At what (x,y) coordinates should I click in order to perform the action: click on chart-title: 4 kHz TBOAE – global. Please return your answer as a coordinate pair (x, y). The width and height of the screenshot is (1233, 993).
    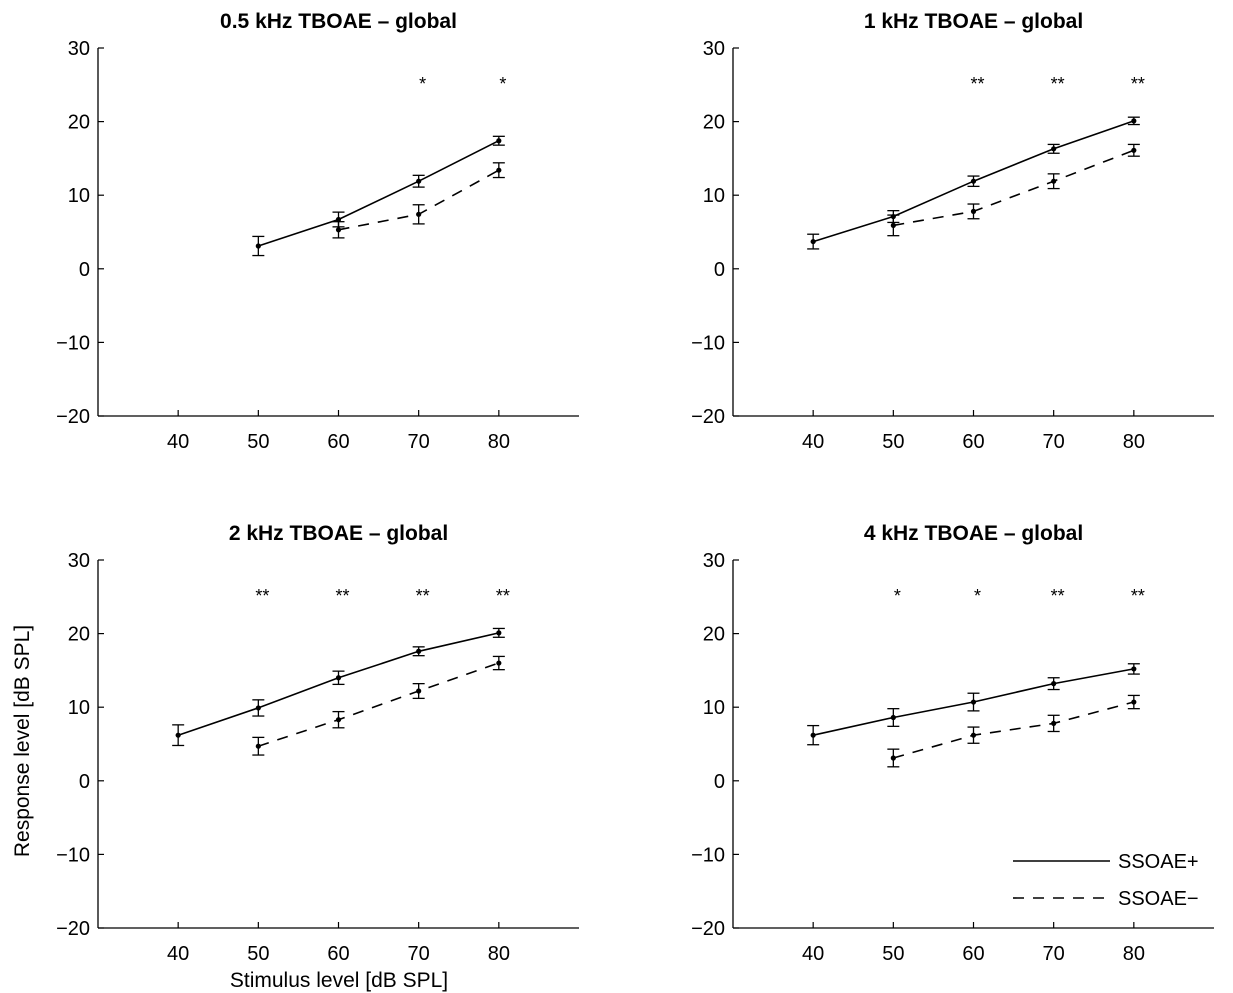
    Looking at the image, I should click on (973, 533).